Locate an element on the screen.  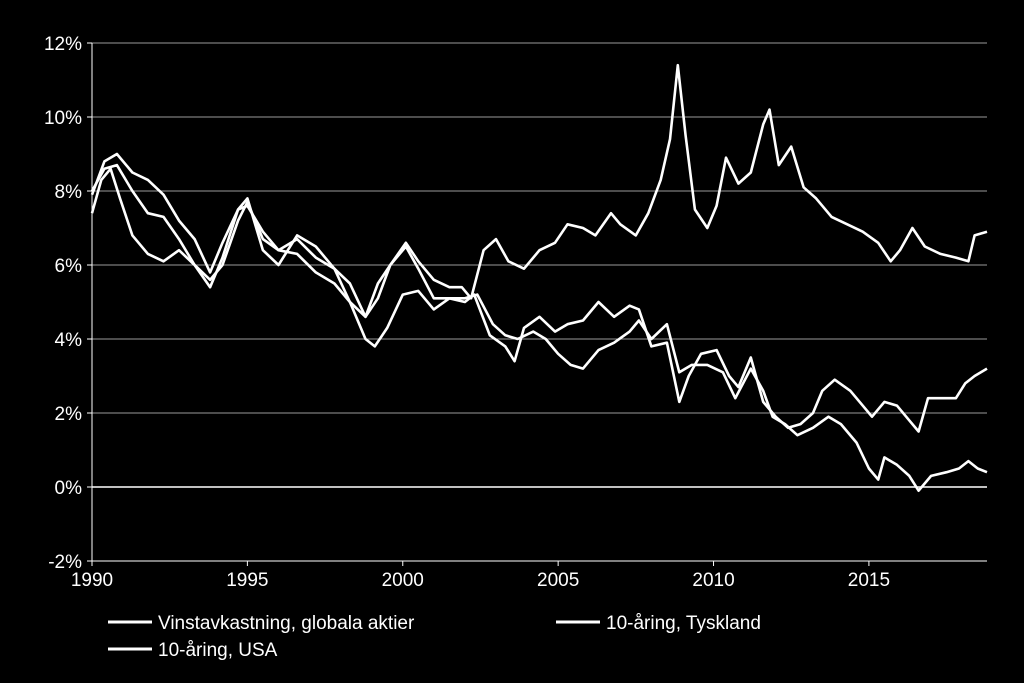
y-tick-label: 2% is located at coordinates (69, 414).